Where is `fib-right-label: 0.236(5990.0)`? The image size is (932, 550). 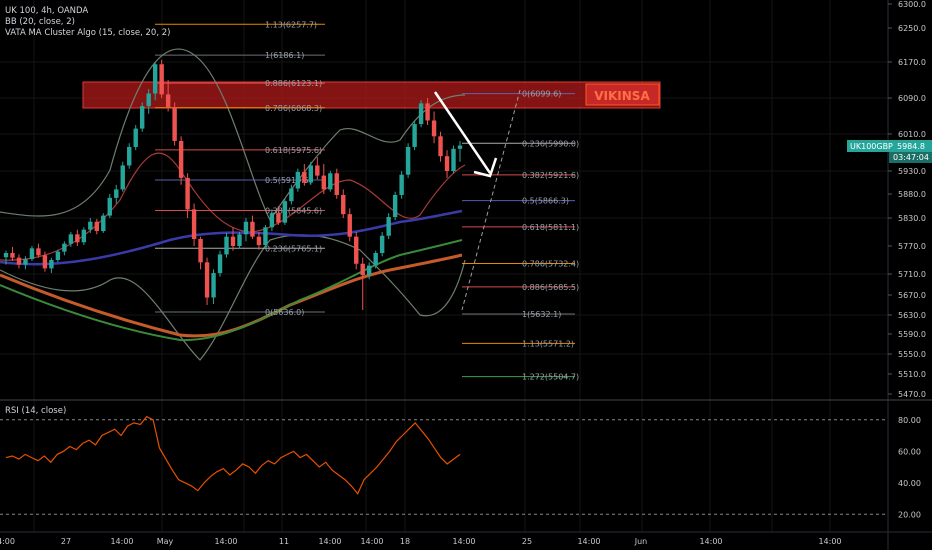 fib-right-label: 0.236(5990.0) is located at coordinates (550, 143).